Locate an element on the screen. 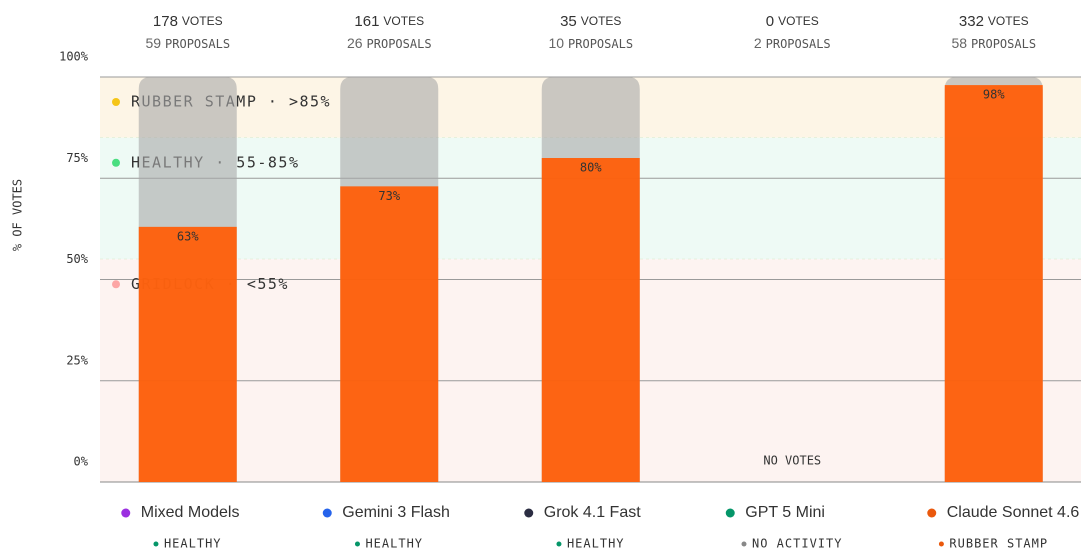 The image size is (1081, 550). y-tick-label: 50% is located at coordinates (77, 259).